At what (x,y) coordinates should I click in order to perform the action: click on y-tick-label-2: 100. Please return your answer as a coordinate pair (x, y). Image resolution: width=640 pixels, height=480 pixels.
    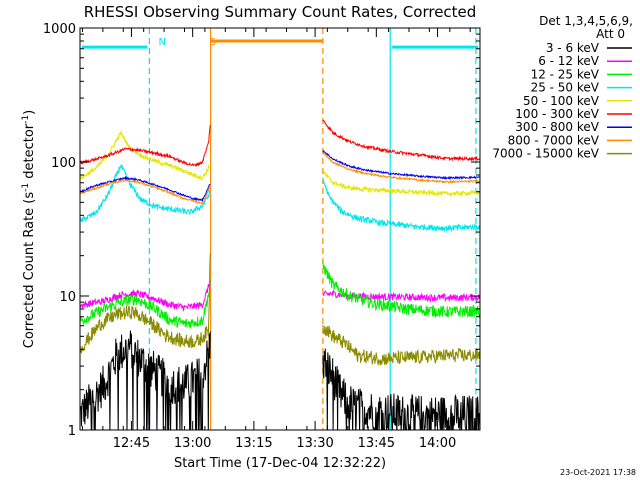
    Looking at the image, I should click on (63, 163).